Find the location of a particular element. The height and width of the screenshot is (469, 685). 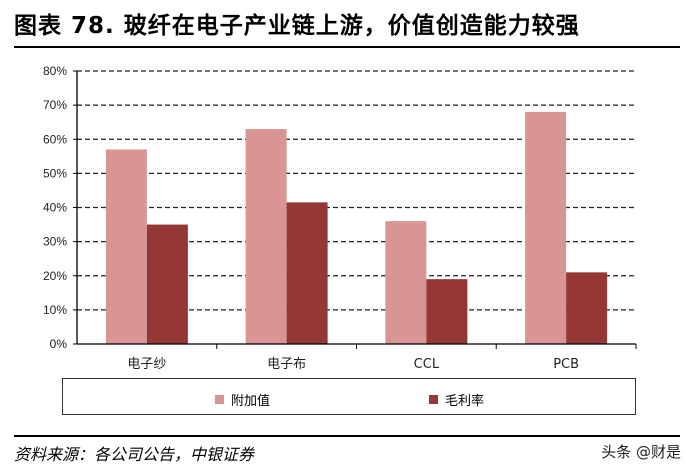

y-tick-label: 40% is located at coordinates (55, 208).